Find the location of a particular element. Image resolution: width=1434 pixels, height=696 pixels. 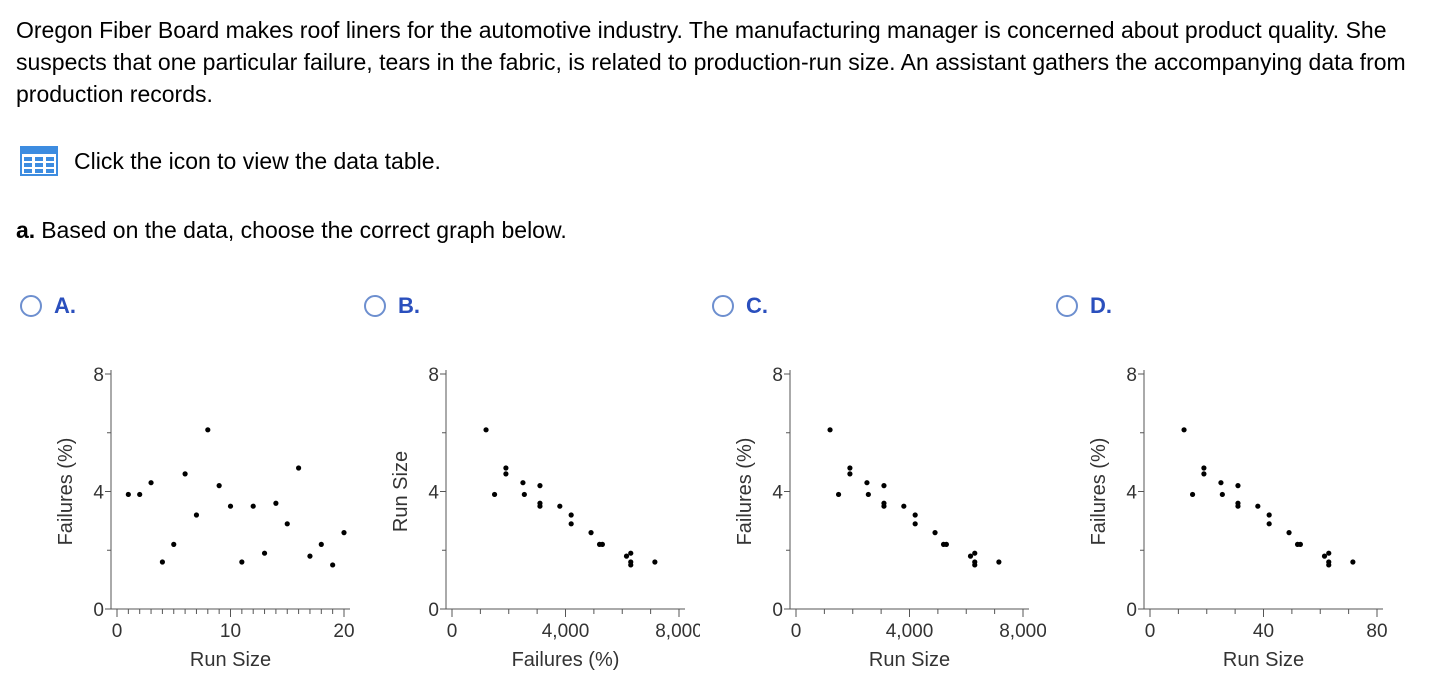

x-axis-title: Failures (%) is located at coordinates (566, 660).